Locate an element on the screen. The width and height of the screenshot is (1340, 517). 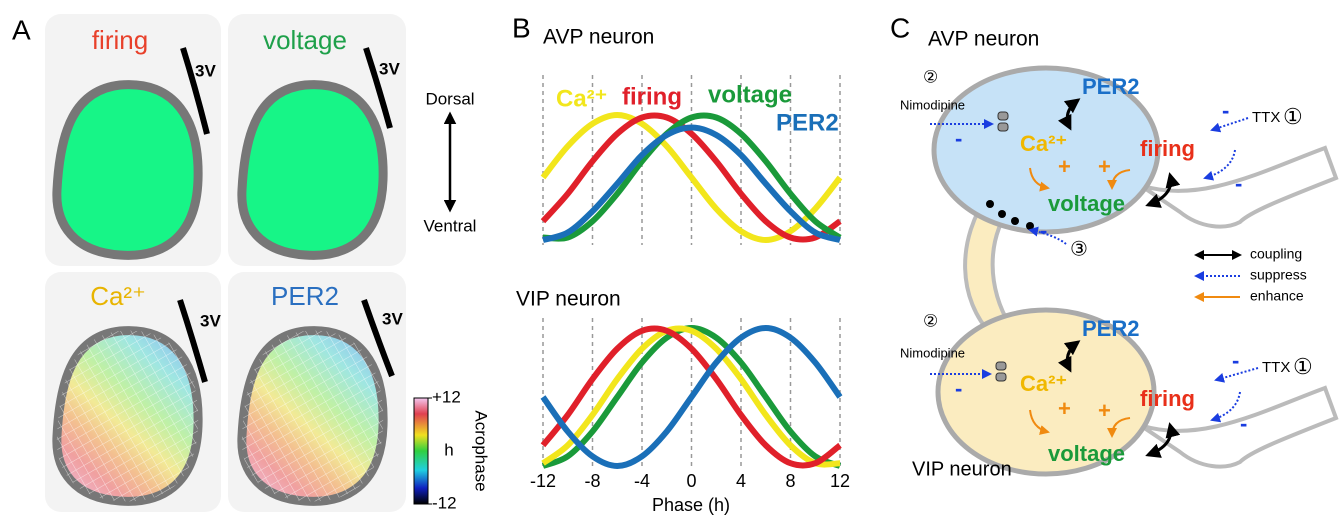
series-label: voltage is located at coordinates (750, 94).